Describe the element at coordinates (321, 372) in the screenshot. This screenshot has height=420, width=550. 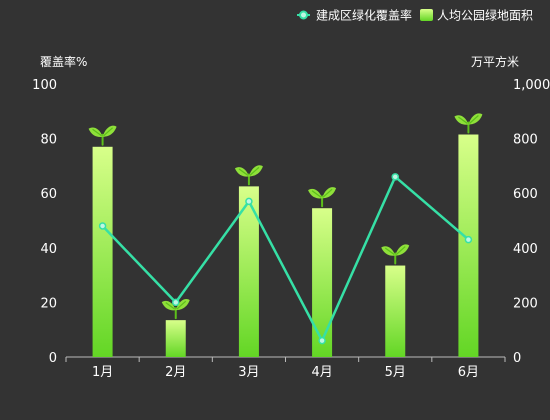
I see `x-tick-label: 4月` at that location.